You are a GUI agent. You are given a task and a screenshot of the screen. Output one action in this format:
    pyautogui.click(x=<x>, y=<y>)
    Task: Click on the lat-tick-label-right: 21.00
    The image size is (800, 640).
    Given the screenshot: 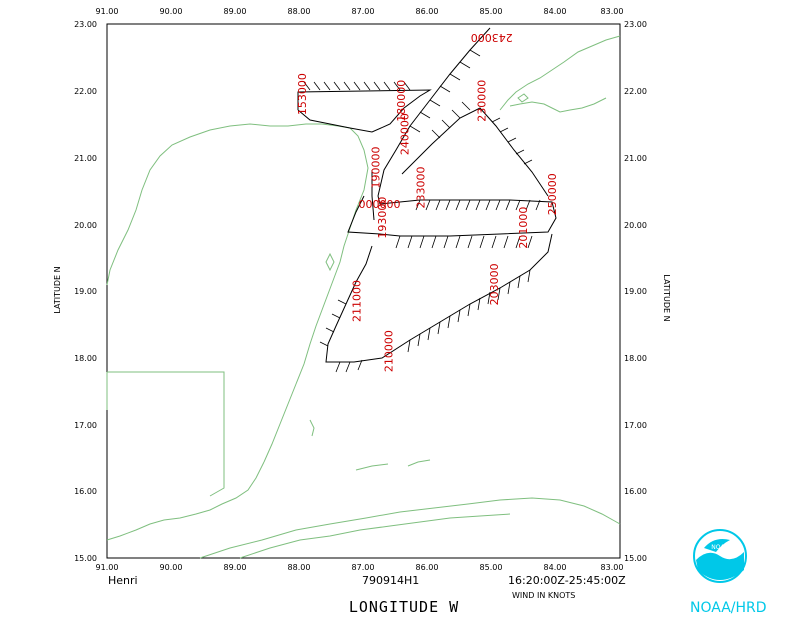 What is the action you would take?
    pyautogui.click(x=635, y=158)
    